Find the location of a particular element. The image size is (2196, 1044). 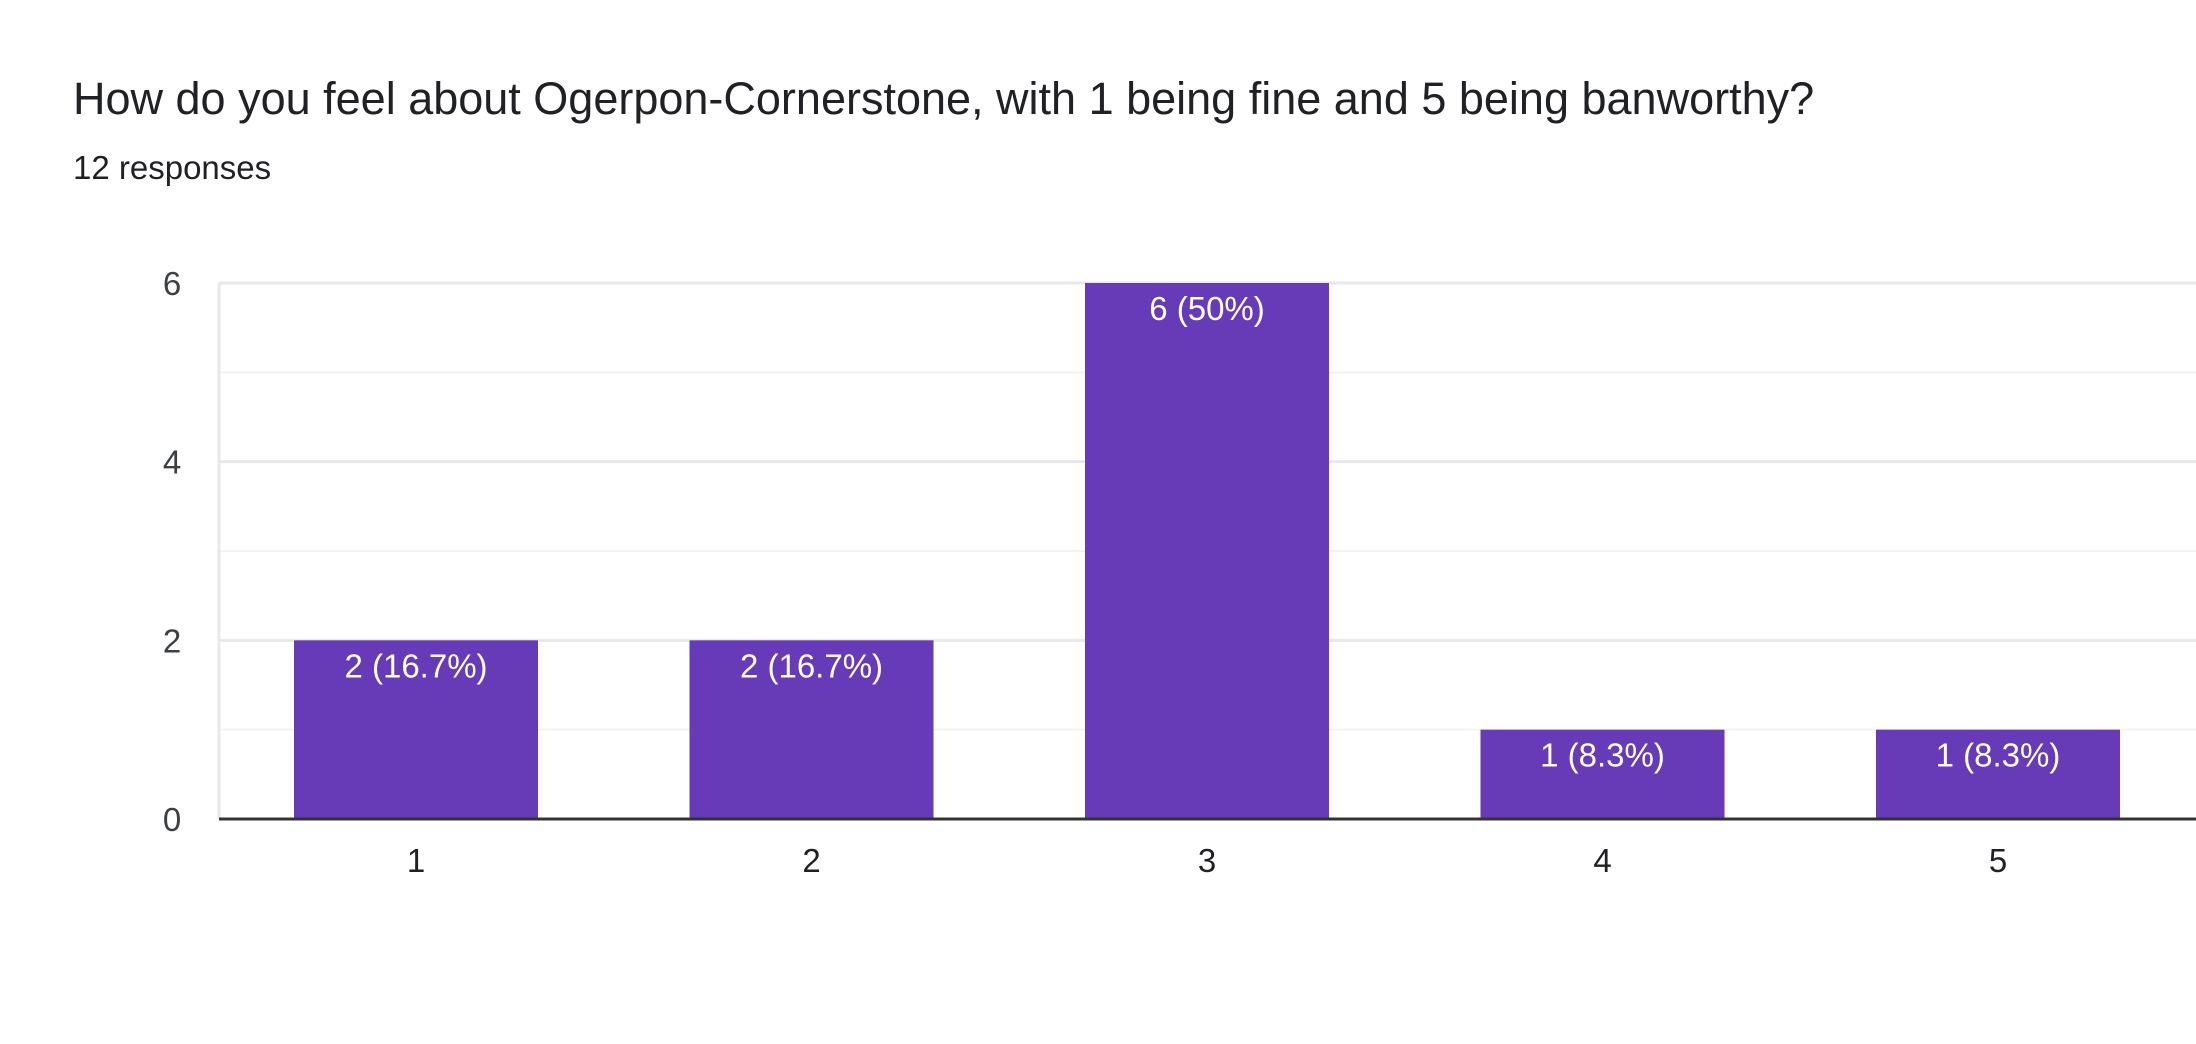

x-tick-label: 2 is located at coordinates (811, 860).